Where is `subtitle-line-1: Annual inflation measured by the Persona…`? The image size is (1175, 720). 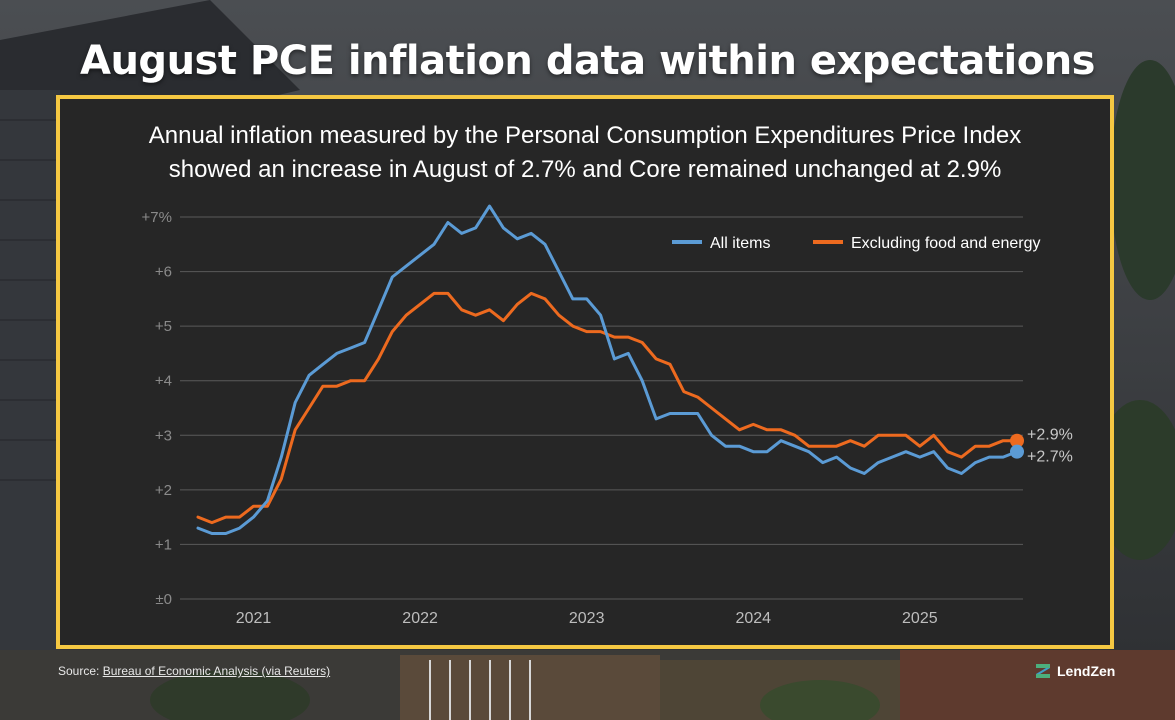
subtitle-line-1: Annual inflation measured by the Persona… is located at coordinates (585, 135).